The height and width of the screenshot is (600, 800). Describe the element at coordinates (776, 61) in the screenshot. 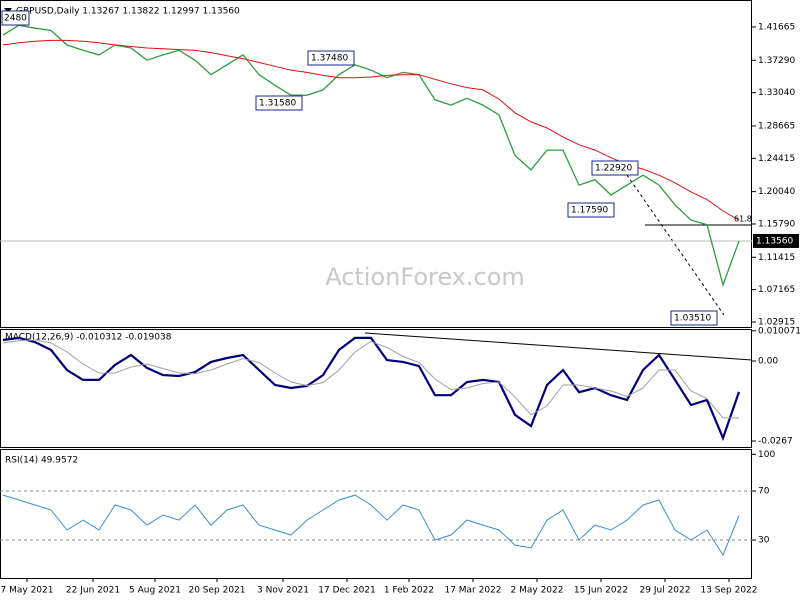

I see `y-tick-label: 1.37290` at that location.